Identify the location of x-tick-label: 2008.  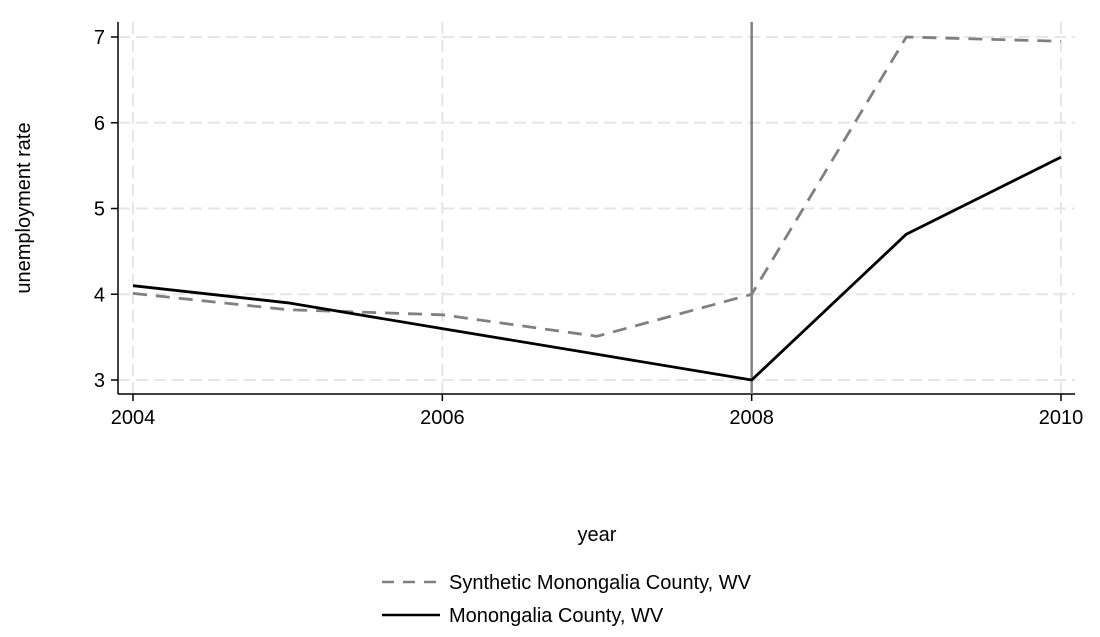
(751, 418).